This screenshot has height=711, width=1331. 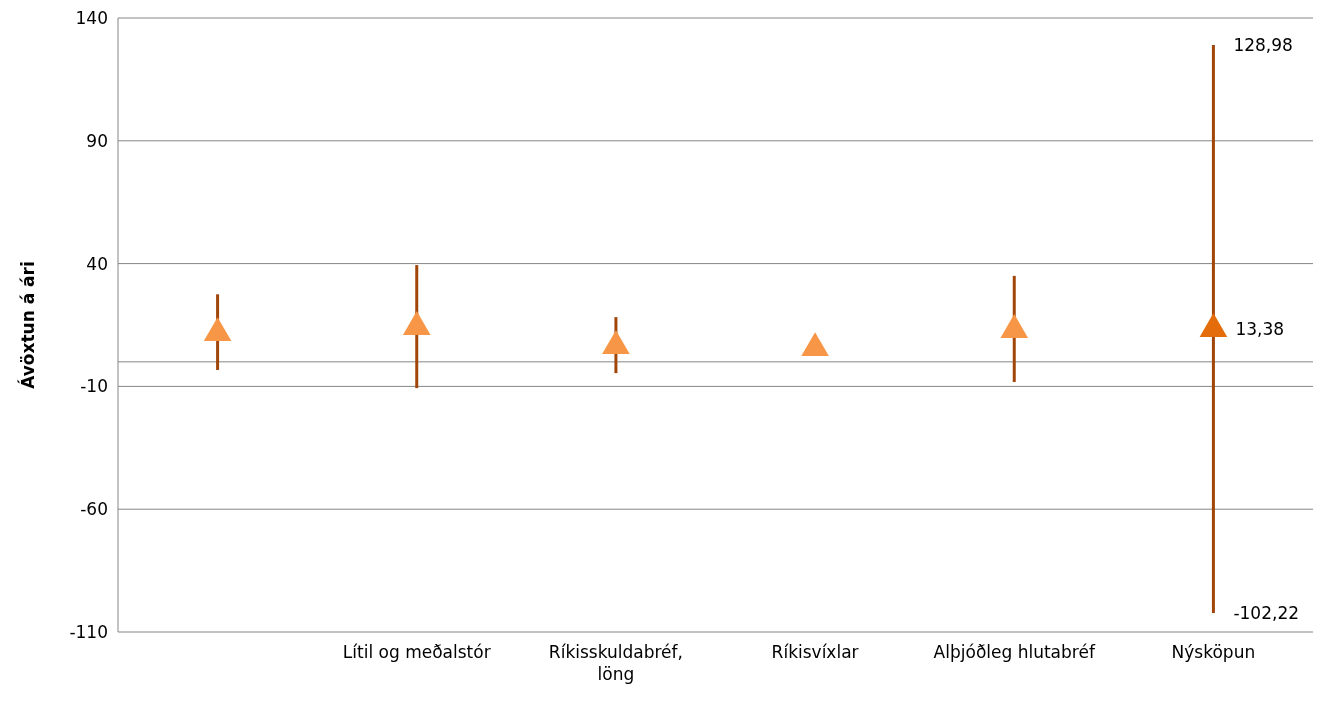 I want to click on x-tick-label: Lítil og meðalstór, so click(x=416, y=652).